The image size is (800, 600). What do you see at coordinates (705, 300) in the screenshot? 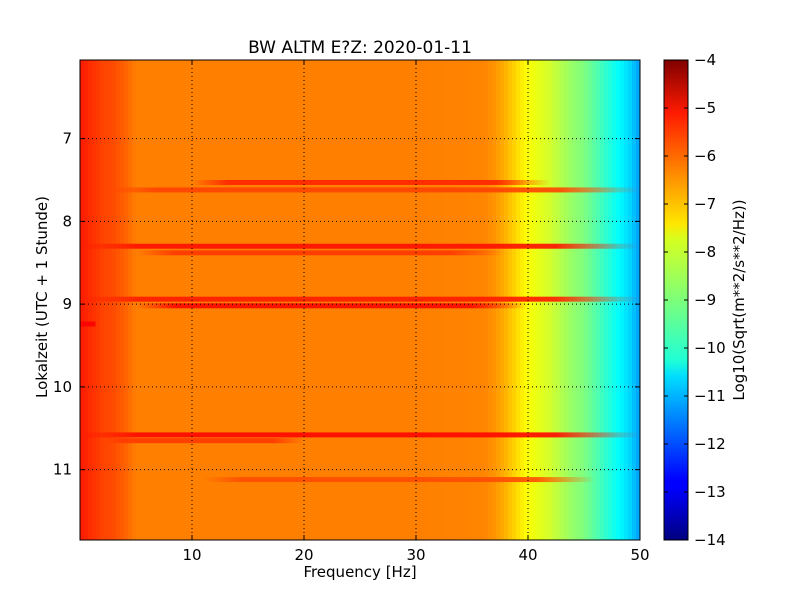
I see `colorbar-tick-label: −9` at bounding box center [705, 300].